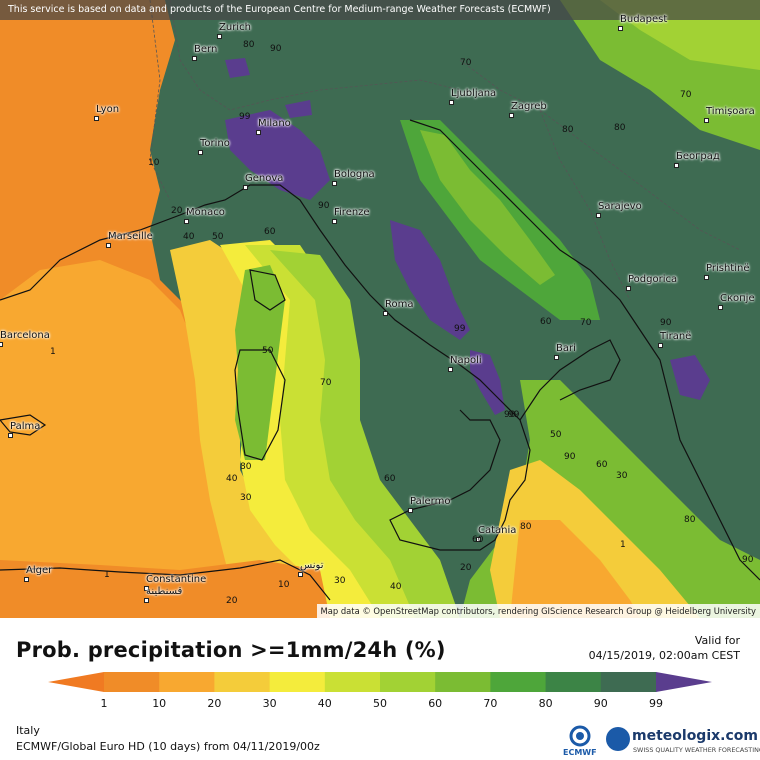 The width and height of the screenshot is (760, 760). What do you see at coordinates (246, 498) in the screenshot?
I see `contour-label: 30` at bounding box center [246, 498].